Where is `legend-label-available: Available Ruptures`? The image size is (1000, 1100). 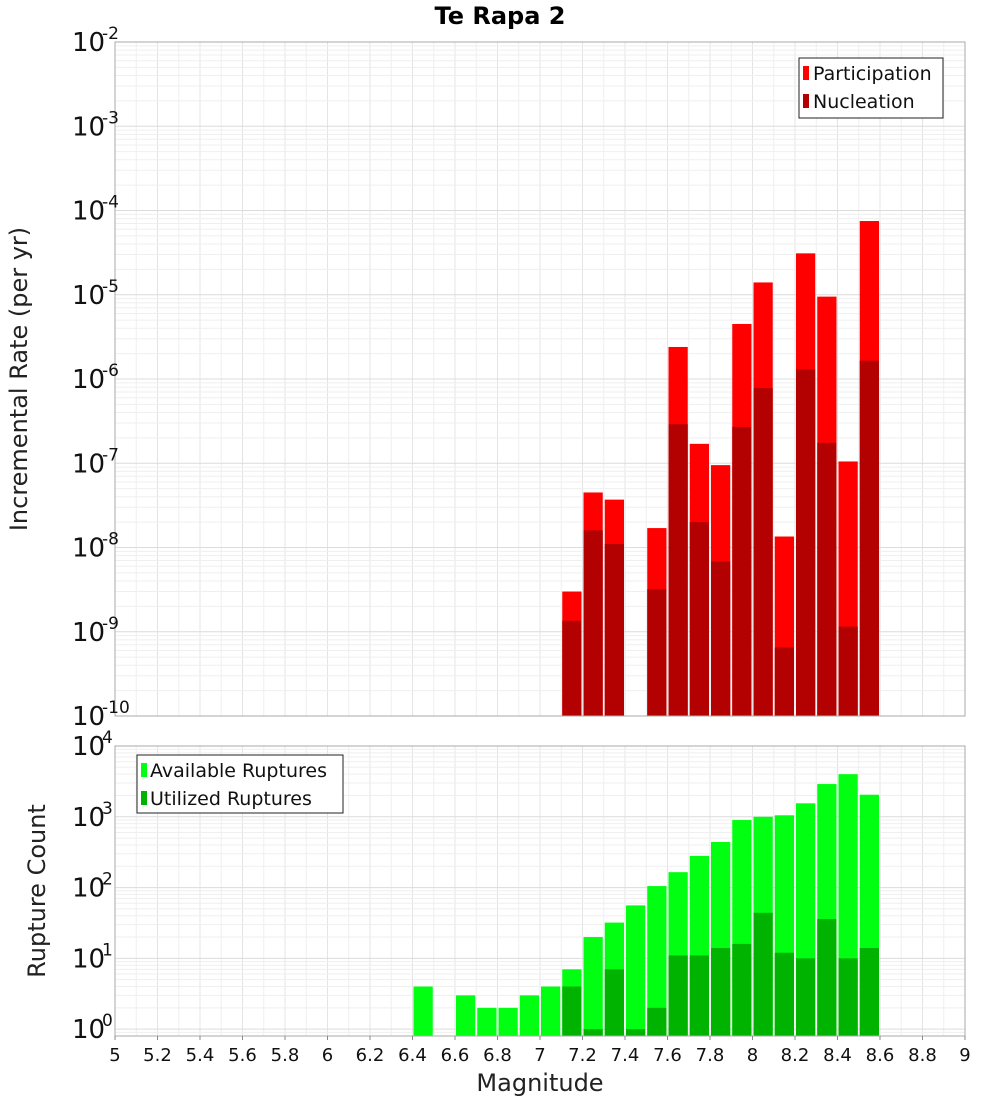 legend-label-available: Available Ruptures is located at coordinates (238, 771).